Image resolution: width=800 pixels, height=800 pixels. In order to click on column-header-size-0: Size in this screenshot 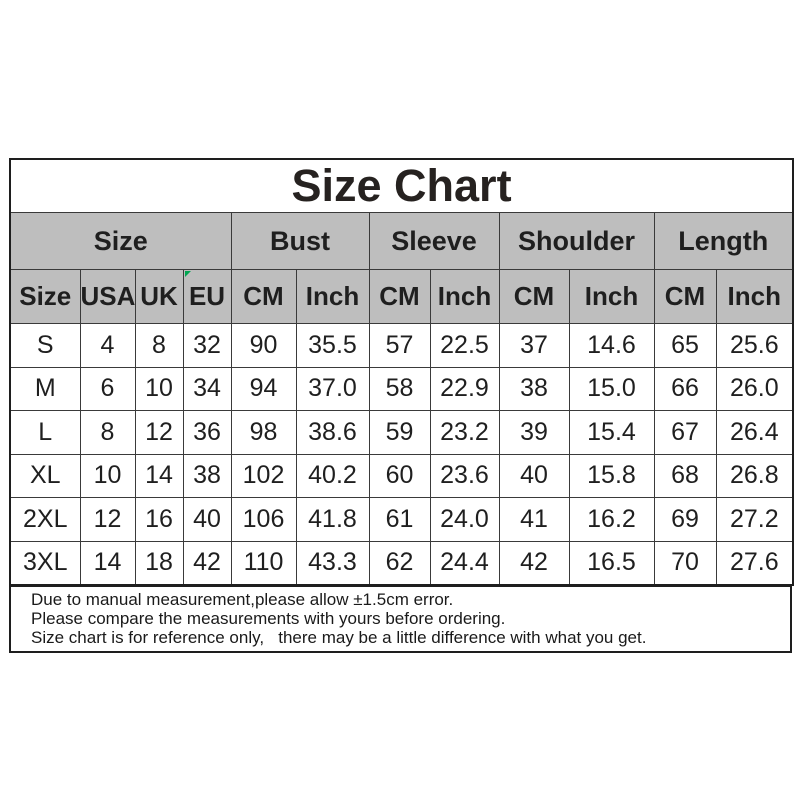, I will do `click(45, 296)`.